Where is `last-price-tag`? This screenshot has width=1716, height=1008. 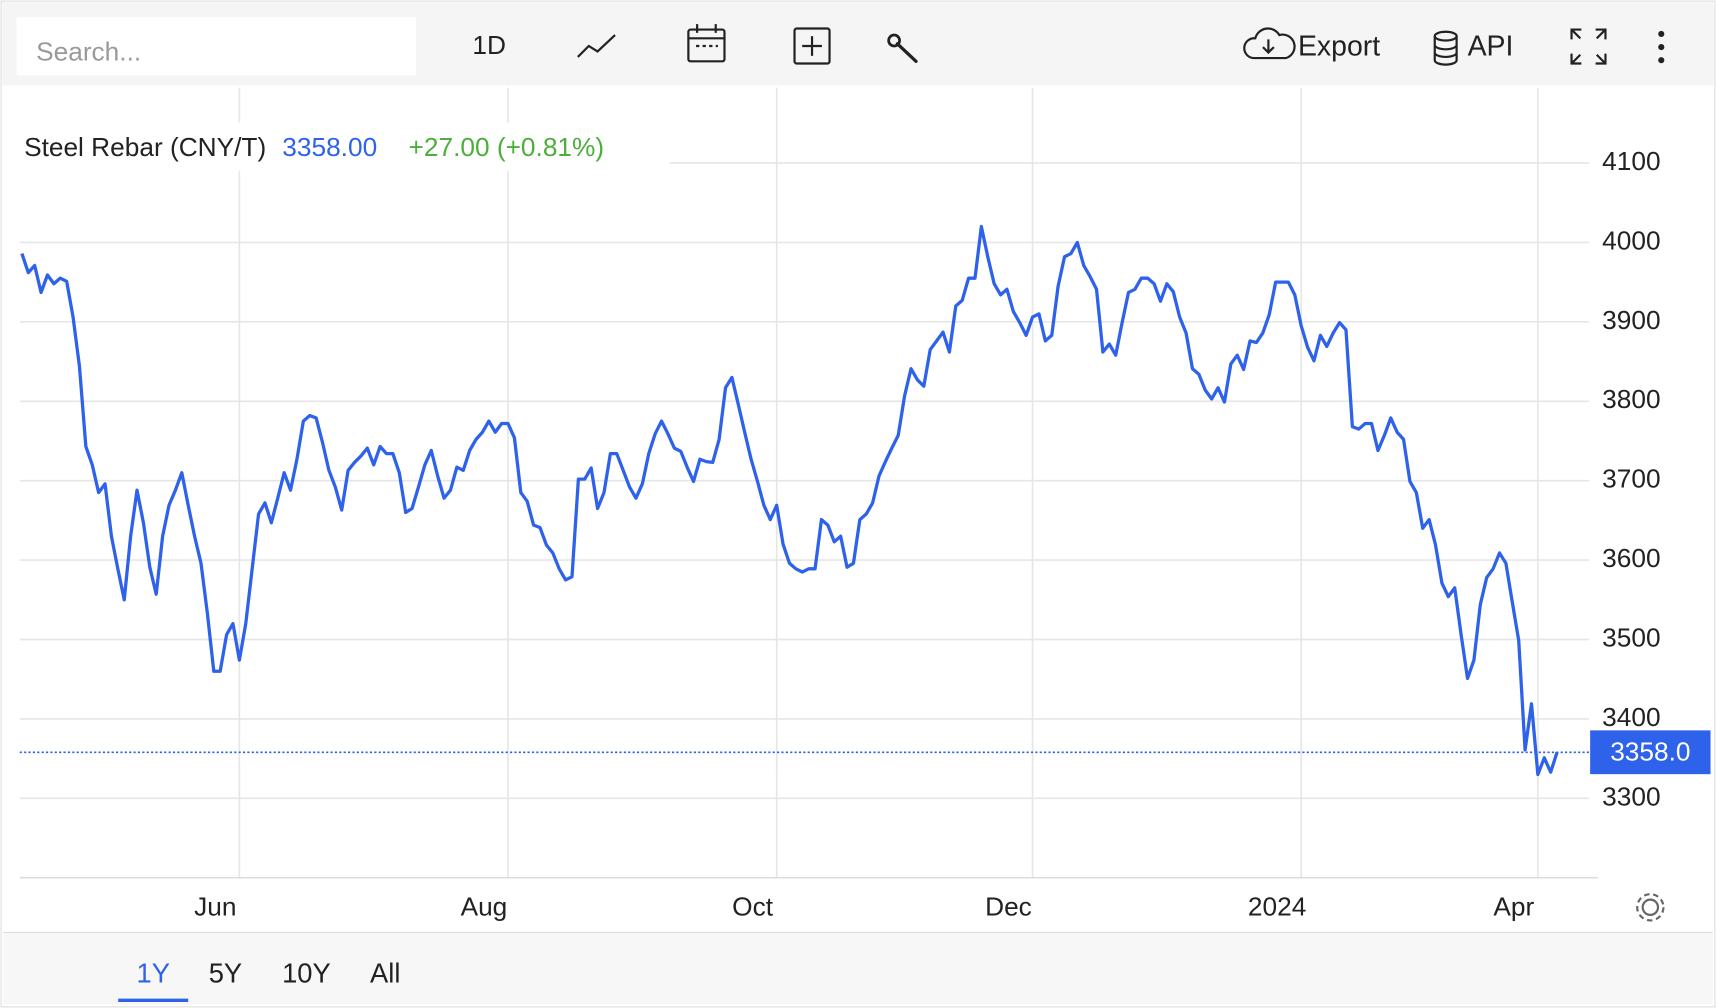 last-price-tag is located at coordinates (1650, 752).